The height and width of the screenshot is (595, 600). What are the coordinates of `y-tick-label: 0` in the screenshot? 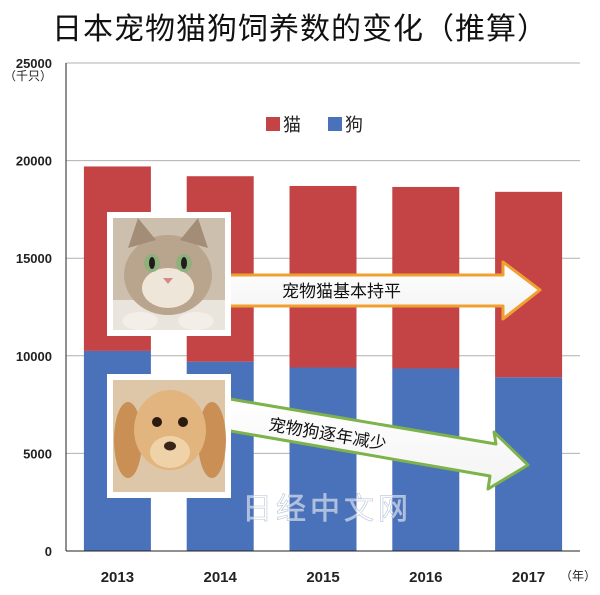 It's located at (48, 551).